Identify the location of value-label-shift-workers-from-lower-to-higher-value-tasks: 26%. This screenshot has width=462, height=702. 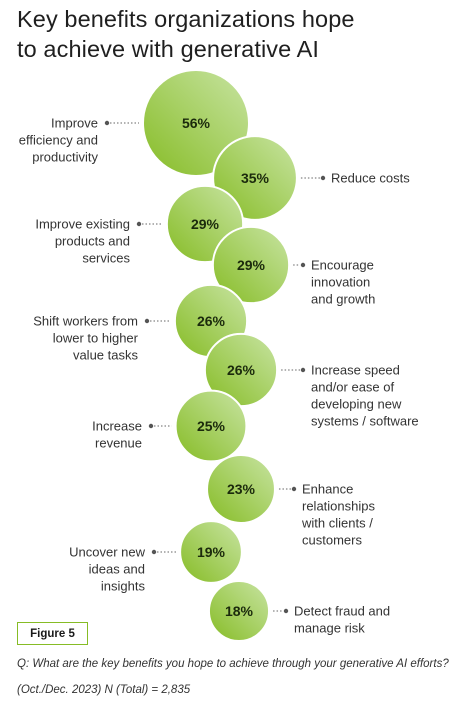
(211, 321).